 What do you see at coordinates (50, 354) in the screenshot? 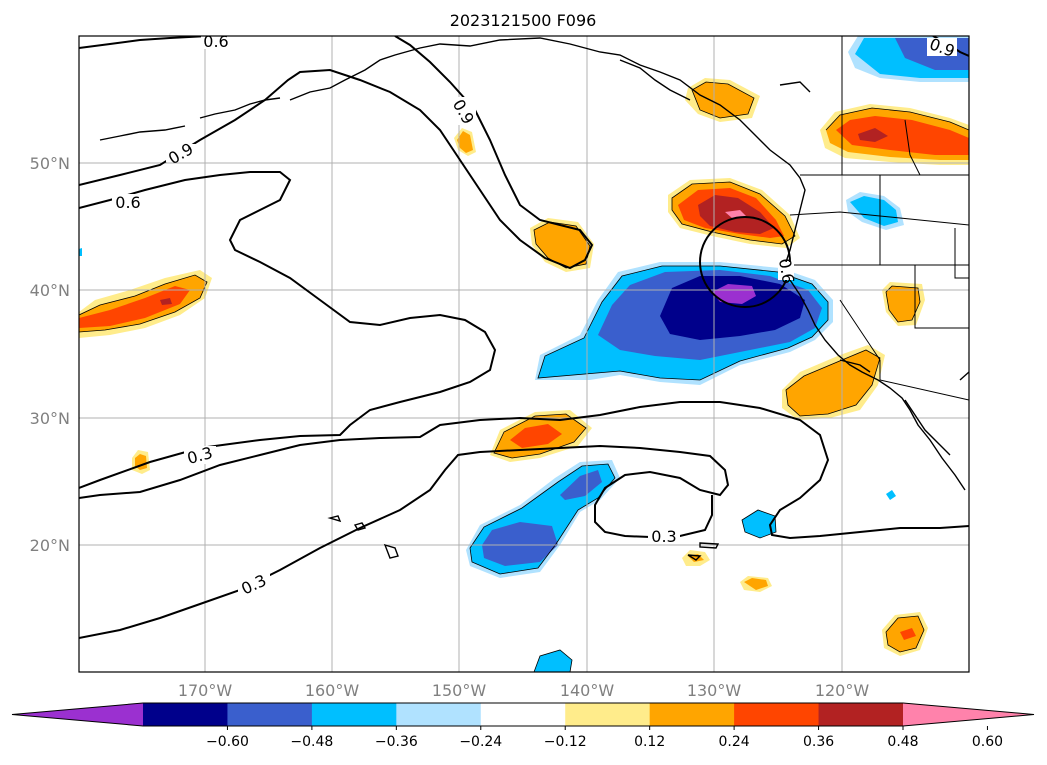
I see `latitude-labels: 50°N 40°N 30°N 20°N` at bounding box center [50, 354].